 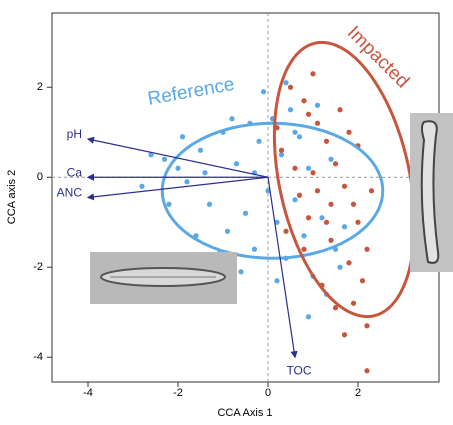 What do you see at coordinates (298, 370) in the screenshot?
I see `vector-label: TOC` at bounding box center [298, 370].